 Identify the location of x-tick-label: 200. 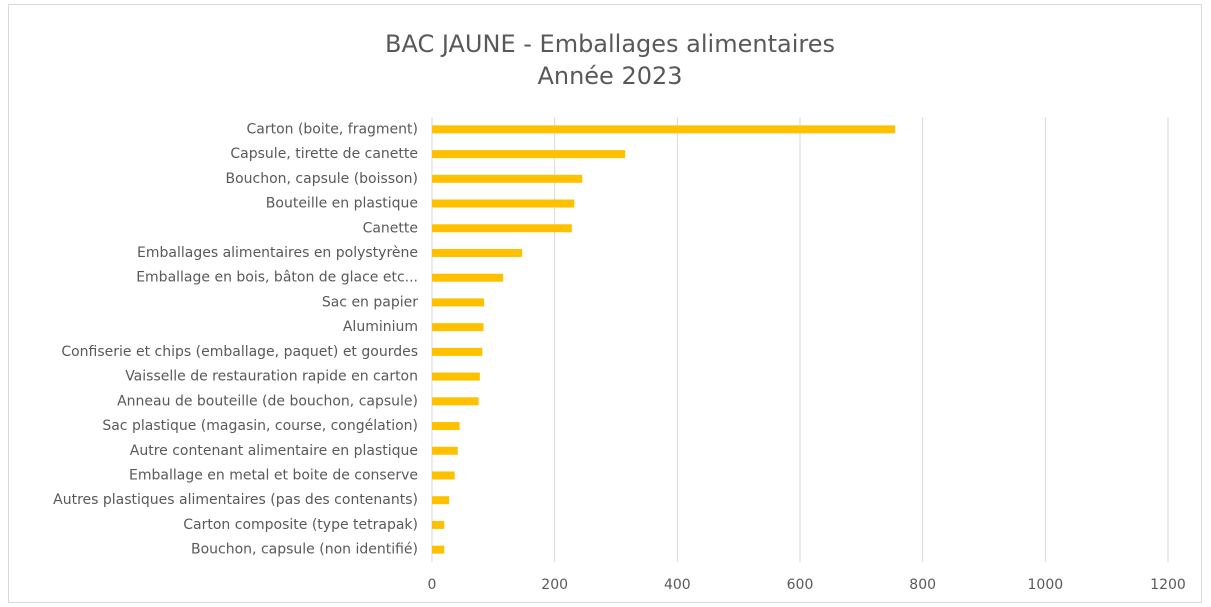
(554, 585).